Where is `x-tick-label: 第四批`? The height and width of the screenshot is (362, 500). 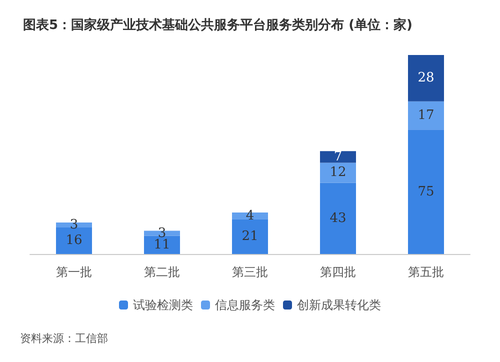 x-tick-label: 第四批 is located at coordinates (338, 272).